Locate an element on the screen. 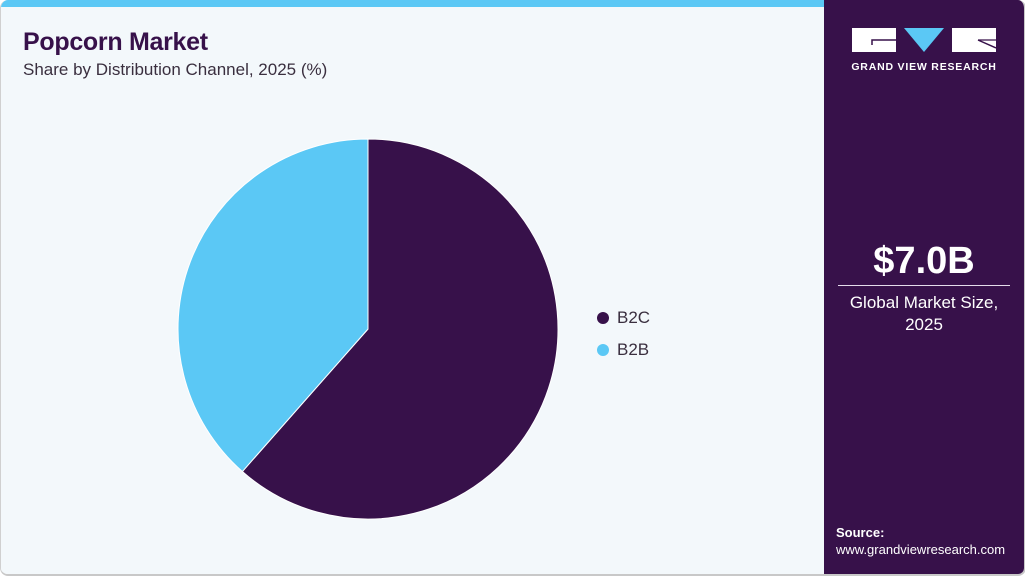 This screenshot has width=1025, height=576. market-size-value: $7.0B is located at coordinates (924, 261).